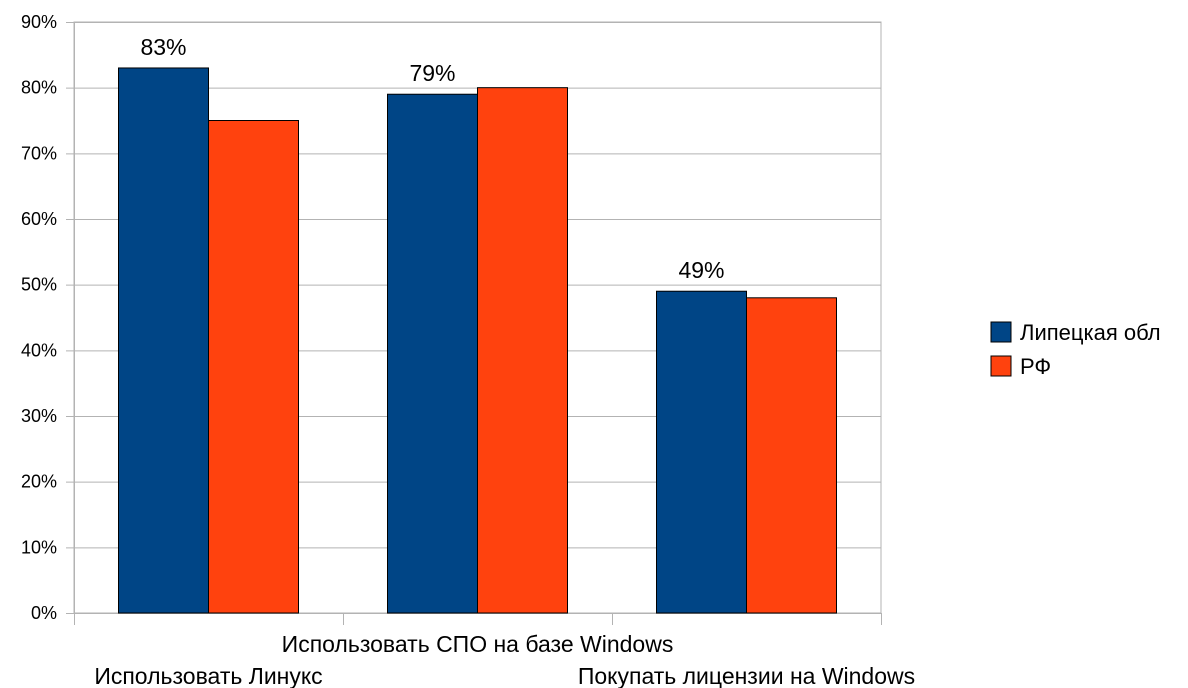 This screenshot has width=1188, height=688. What do you see at coordinates (432, 73) in the screenshot?
I see `data-label: 79%` at bounding box center [432, 73].